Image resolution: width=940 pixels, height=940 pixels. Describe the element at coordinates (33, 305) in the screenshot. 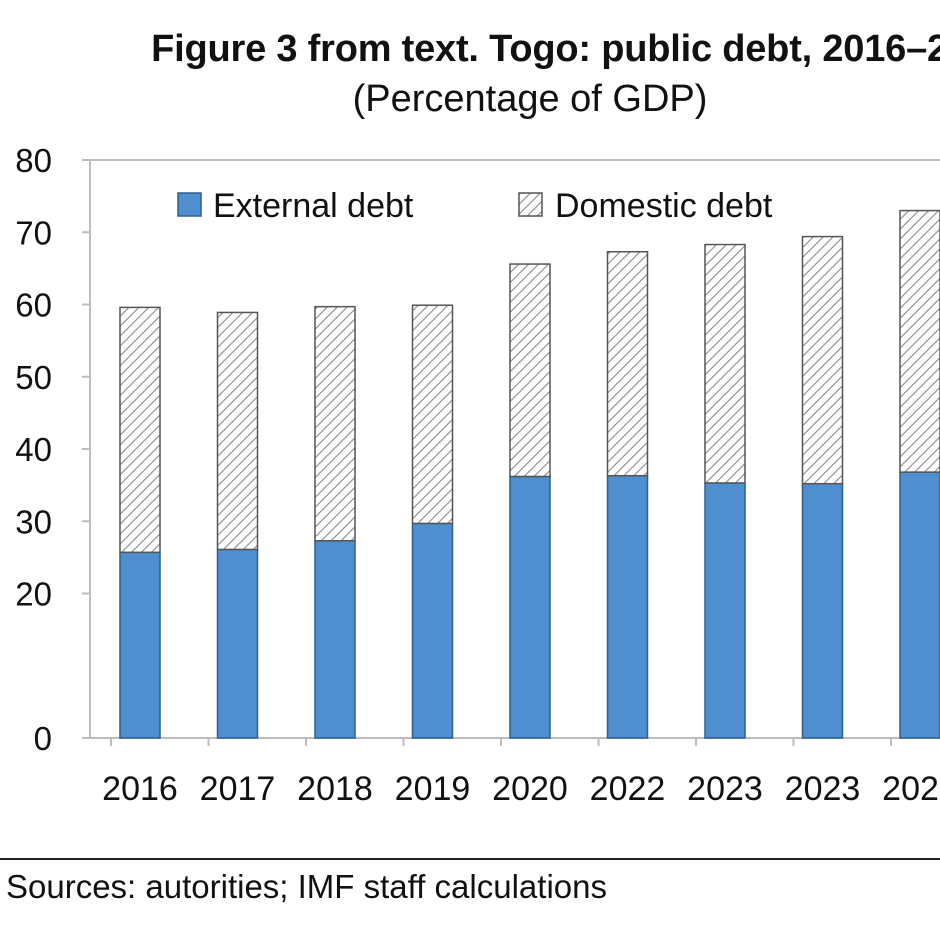

I see `y-tick-label: 60` at that location.